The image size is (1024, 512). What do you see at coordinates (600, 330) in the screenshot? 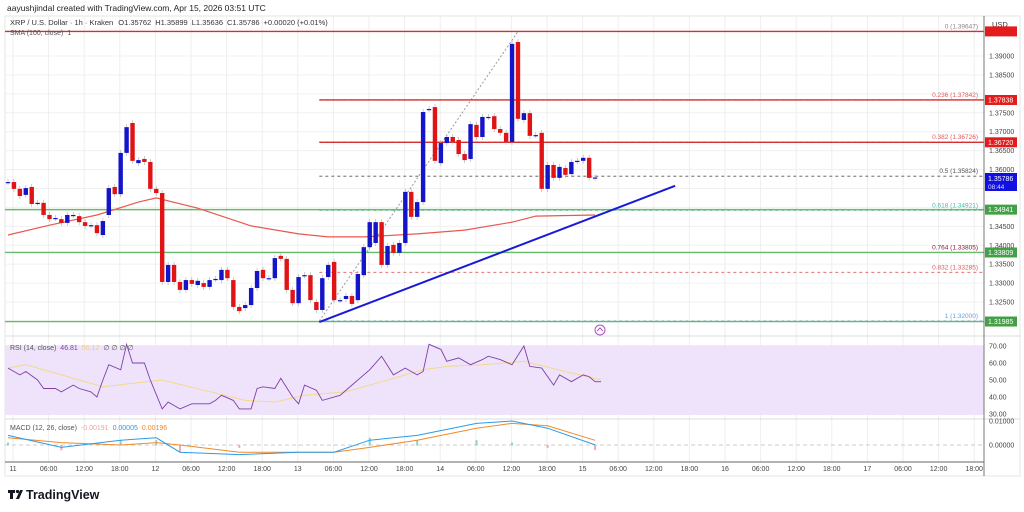
I see `alert-icon` at bounding box center [600, 330].